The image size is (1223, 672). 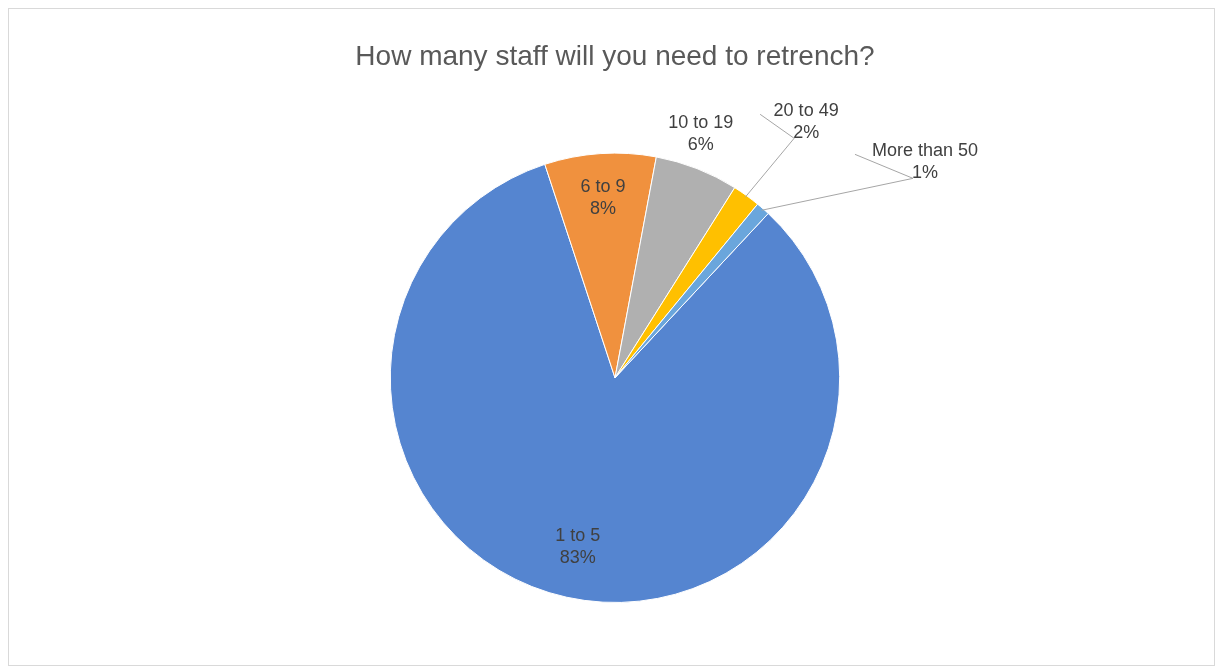 I want to click on chart-title: How many staff will you need to retrench?, so click(x=615, y=55).